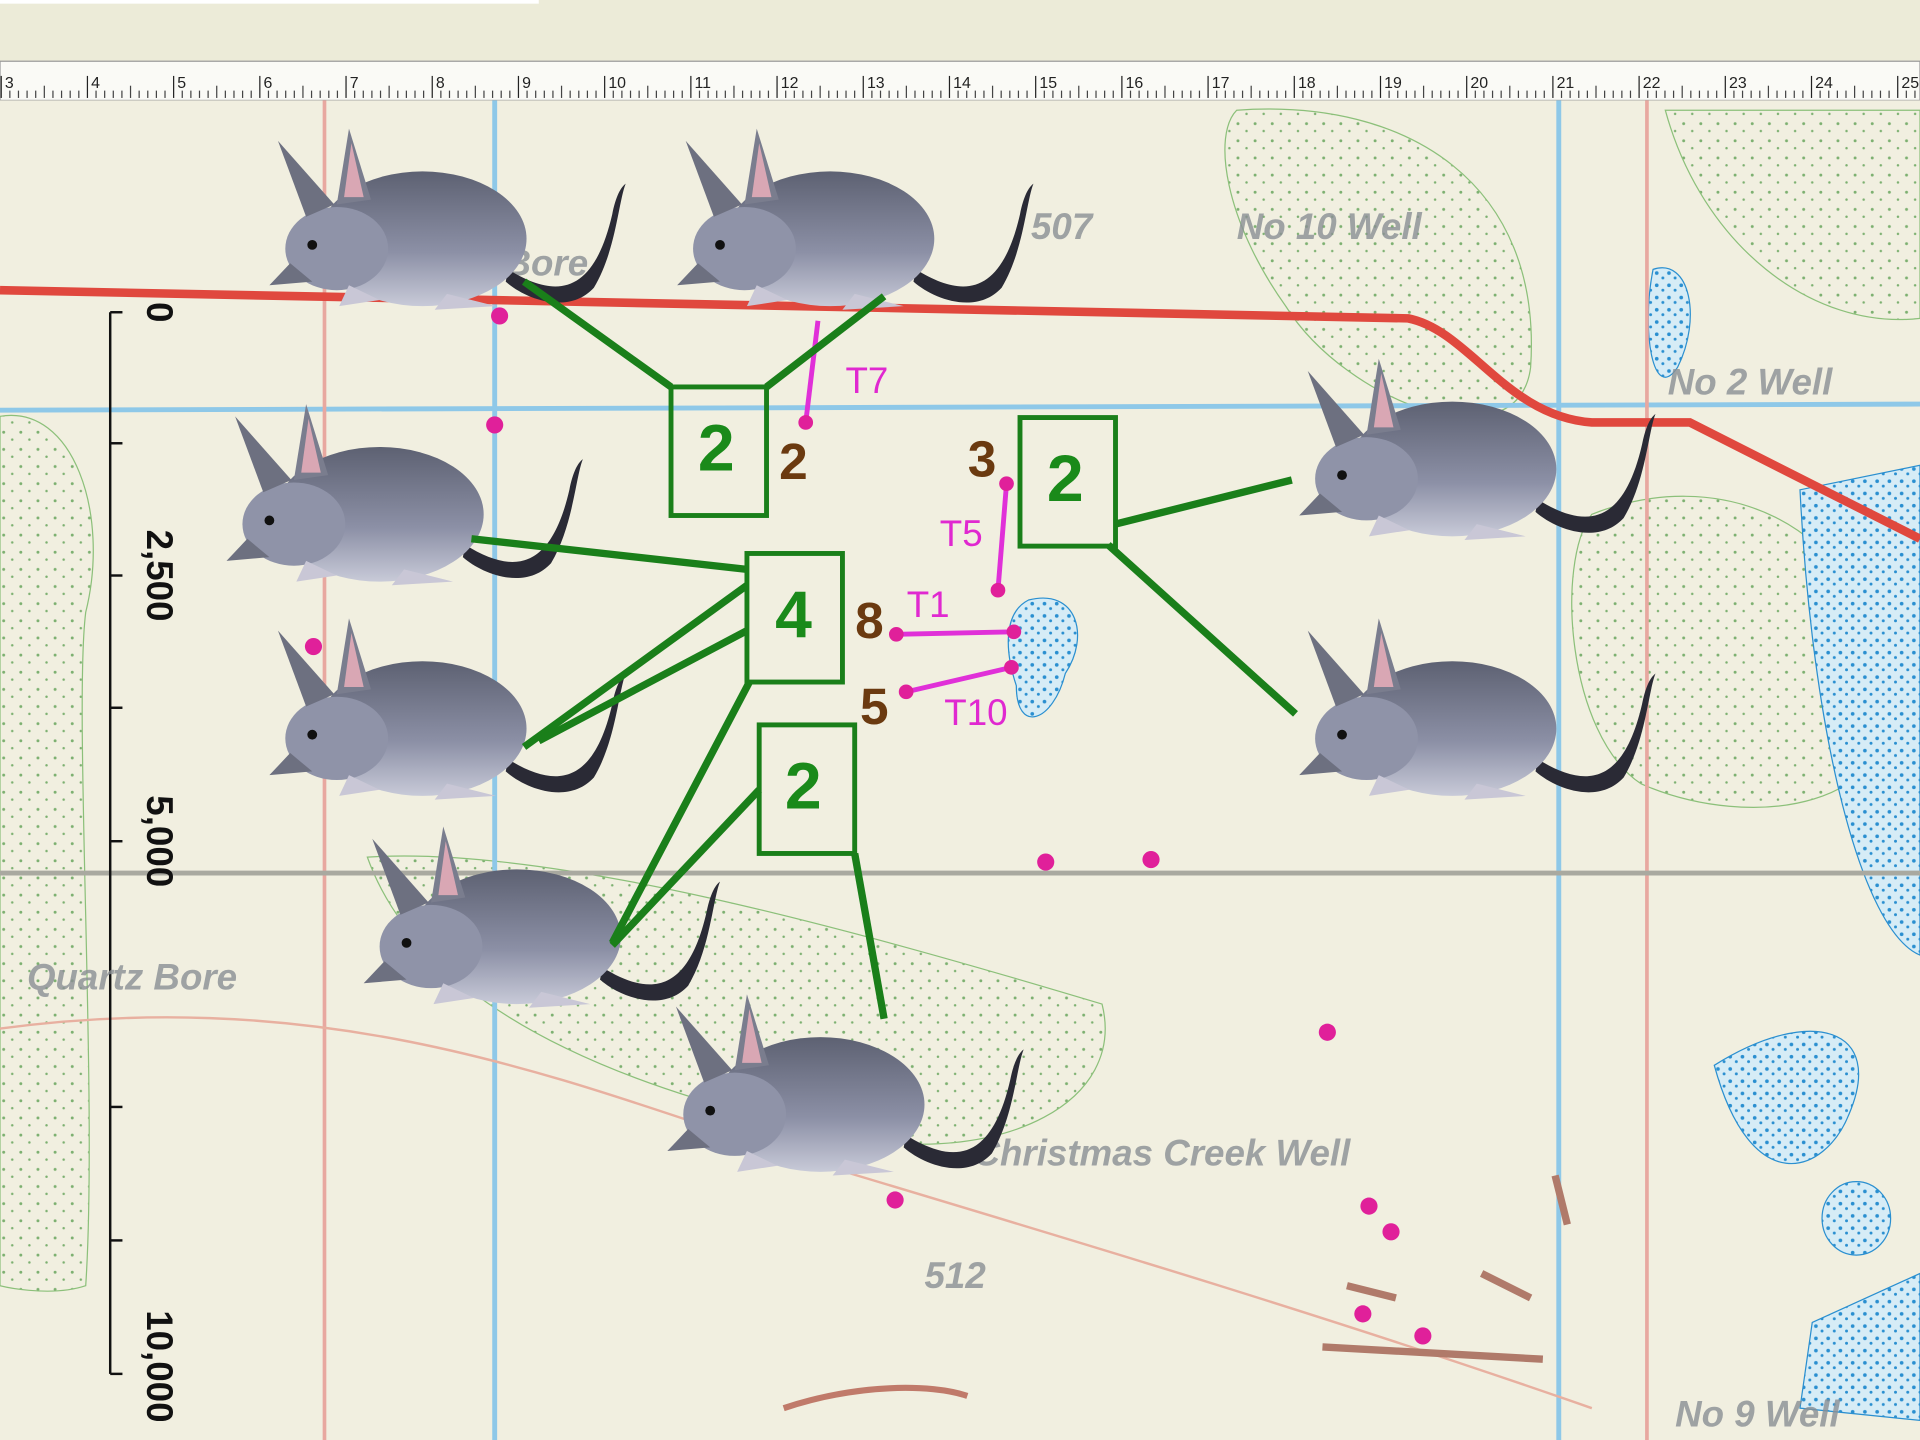  Describe the element at coordinates (132, 976) in the screenshot. I see `map-label: Quartz Bore` at that location.